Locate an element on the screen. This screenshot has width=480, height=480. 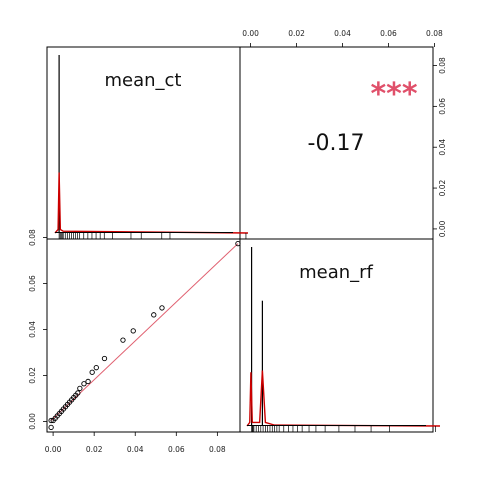
tick-label-left-4: 0.08 is located at coordinates (32, 237).